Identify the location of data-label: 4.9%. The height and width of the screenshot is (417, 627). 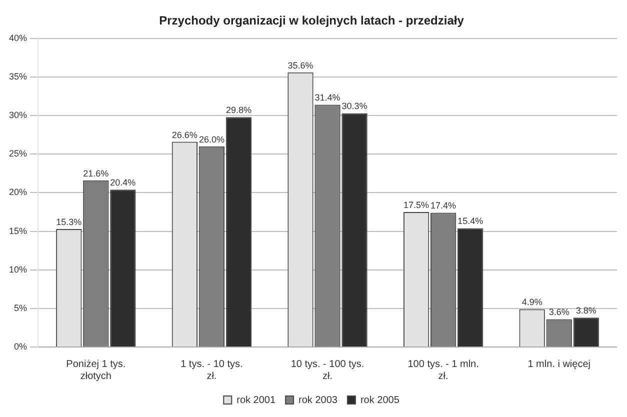
(532, 302).